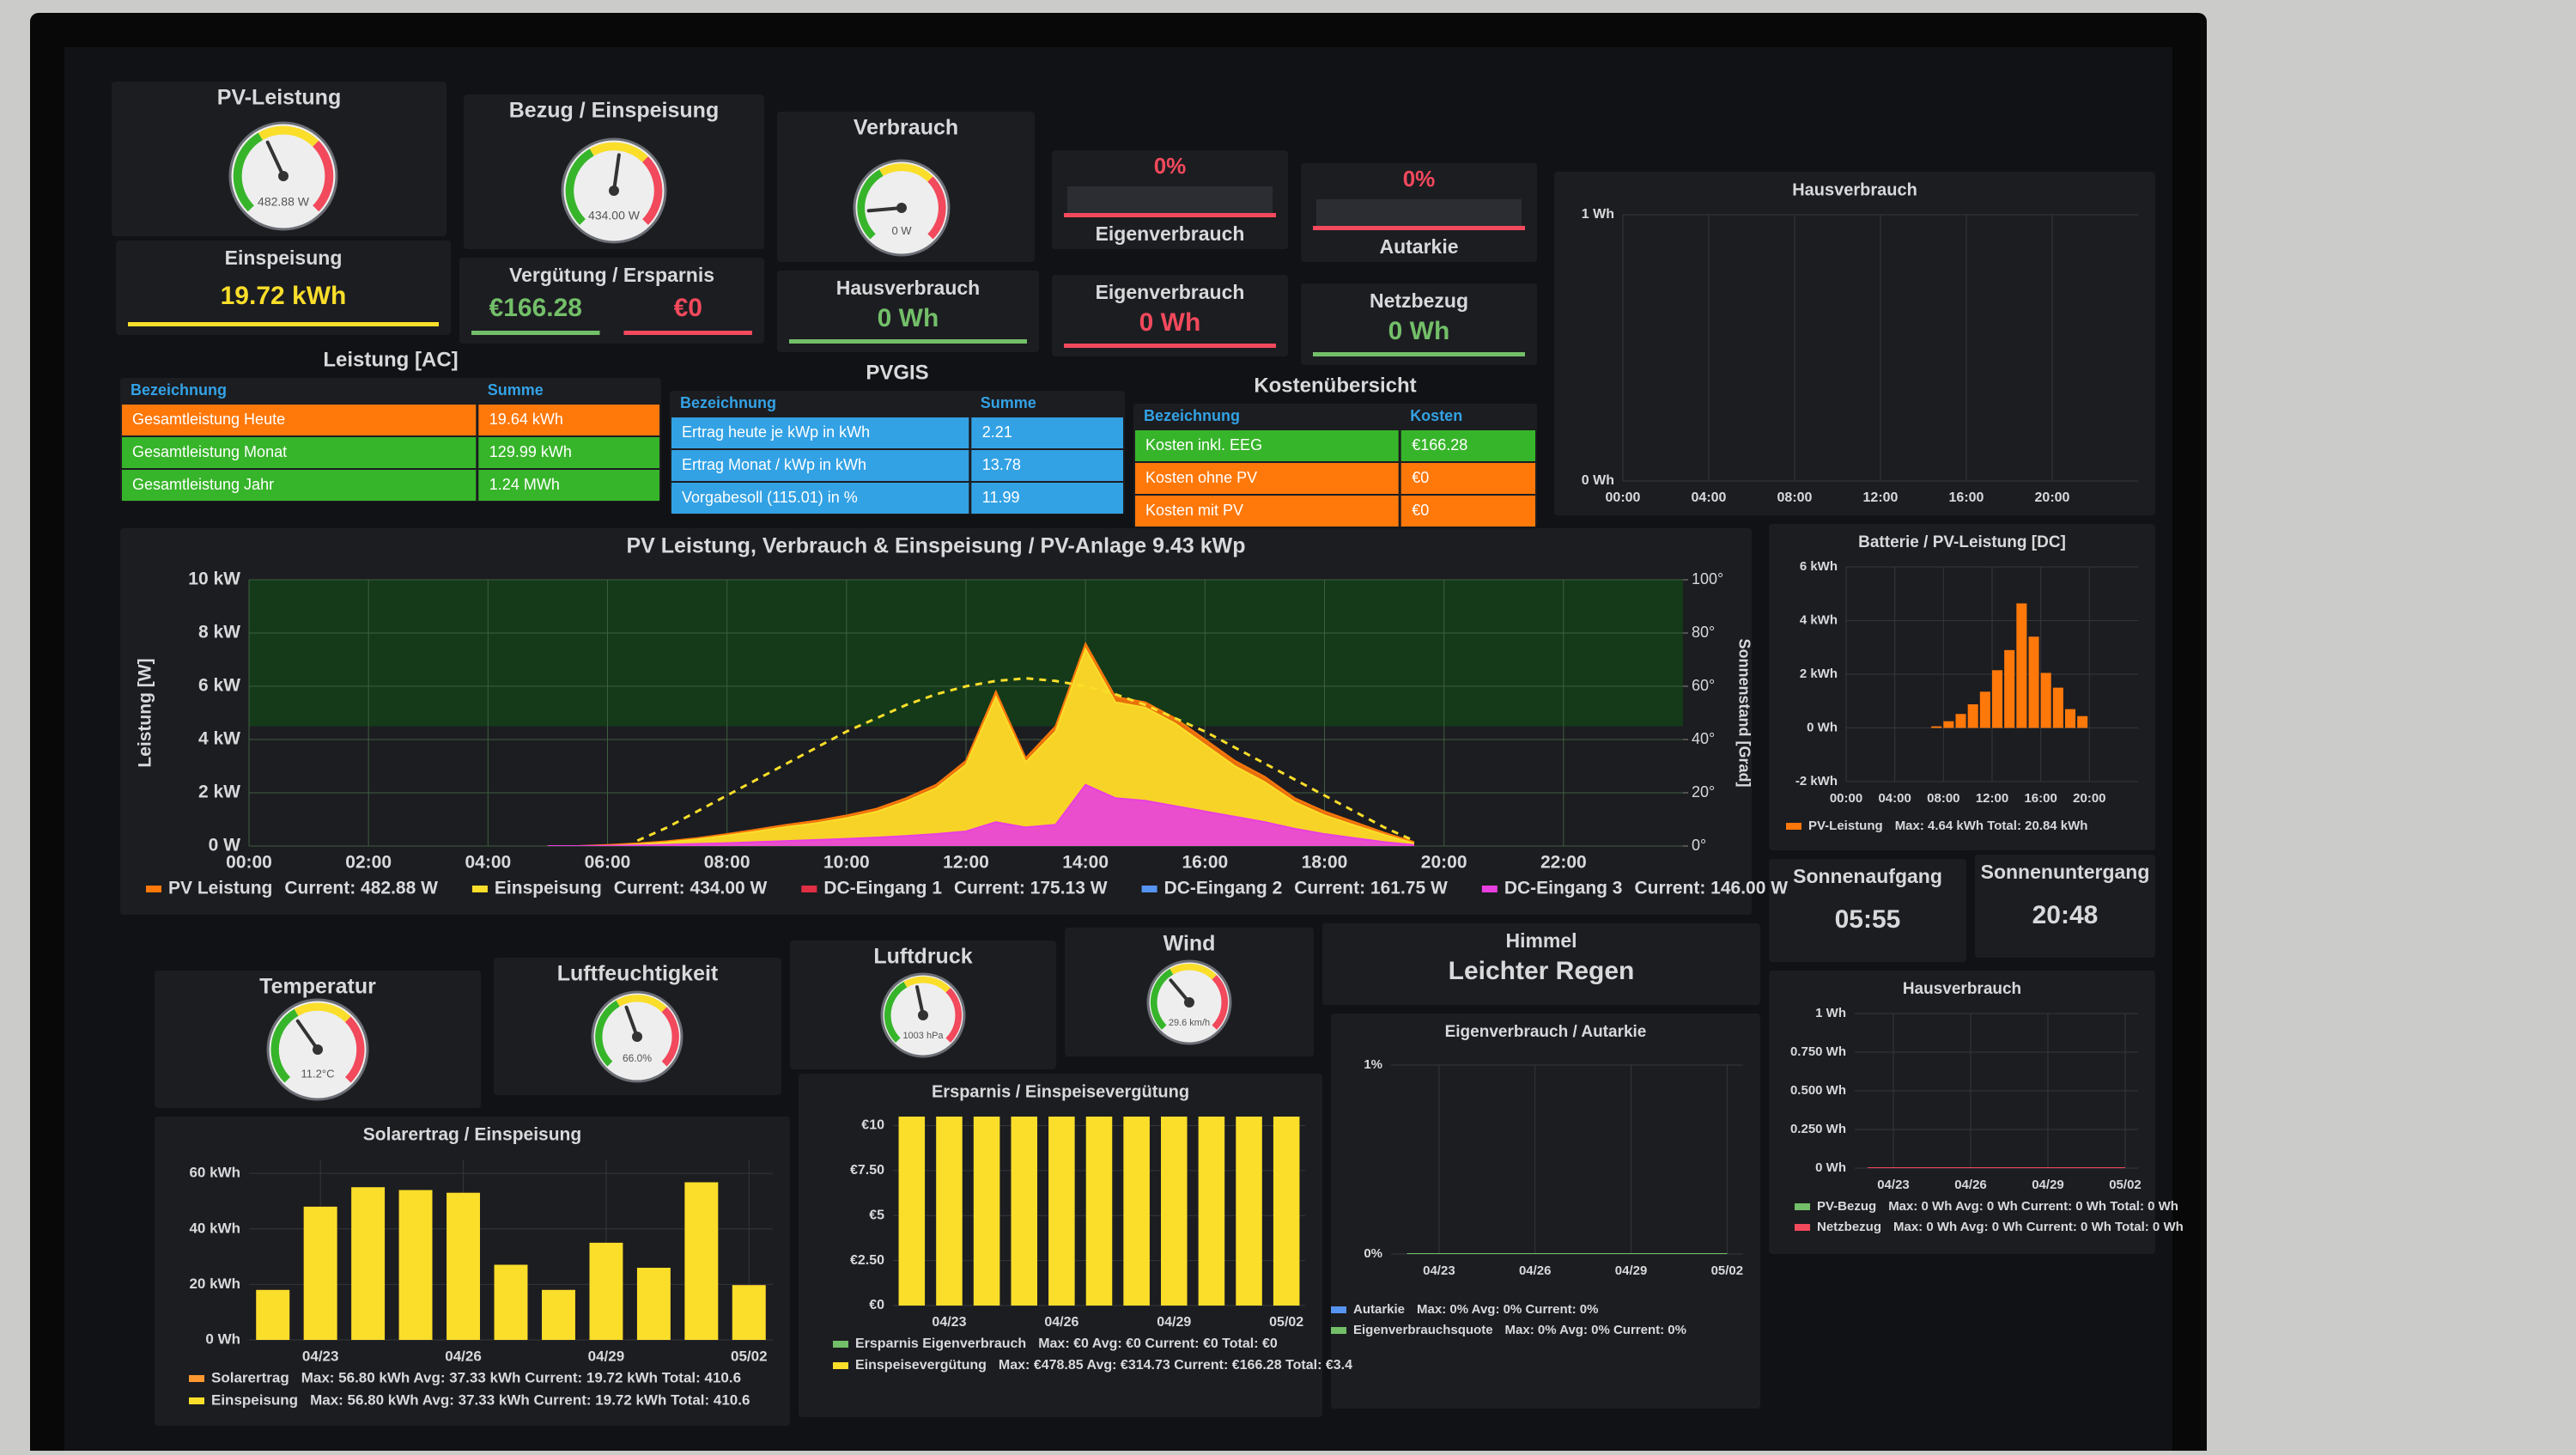 Image resolution: width=2576 pixels, height=1455 pixels. Describe the element at coordinates (1061, 1323) in the screenshot. I see `x-tick-label: 04/26` at that location.